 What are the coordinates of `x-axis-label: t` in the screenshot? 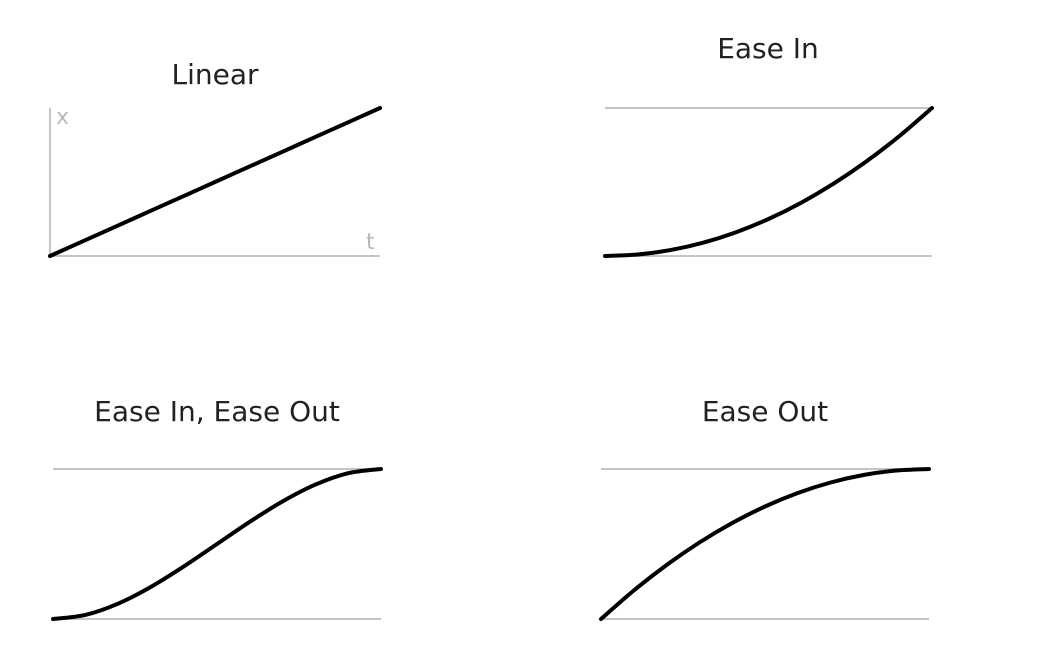 It's located at (370, 242).